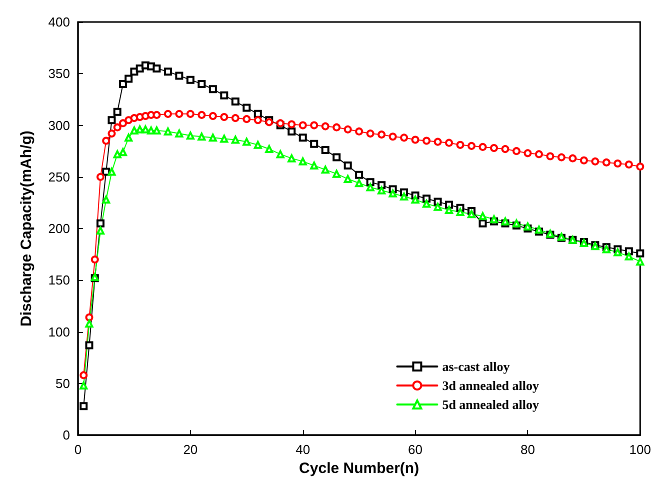 The image size is (654, 481). Describe the element at coordinates (63, 383) in the screenshot. I see `y-tick-label: 50` at that location.